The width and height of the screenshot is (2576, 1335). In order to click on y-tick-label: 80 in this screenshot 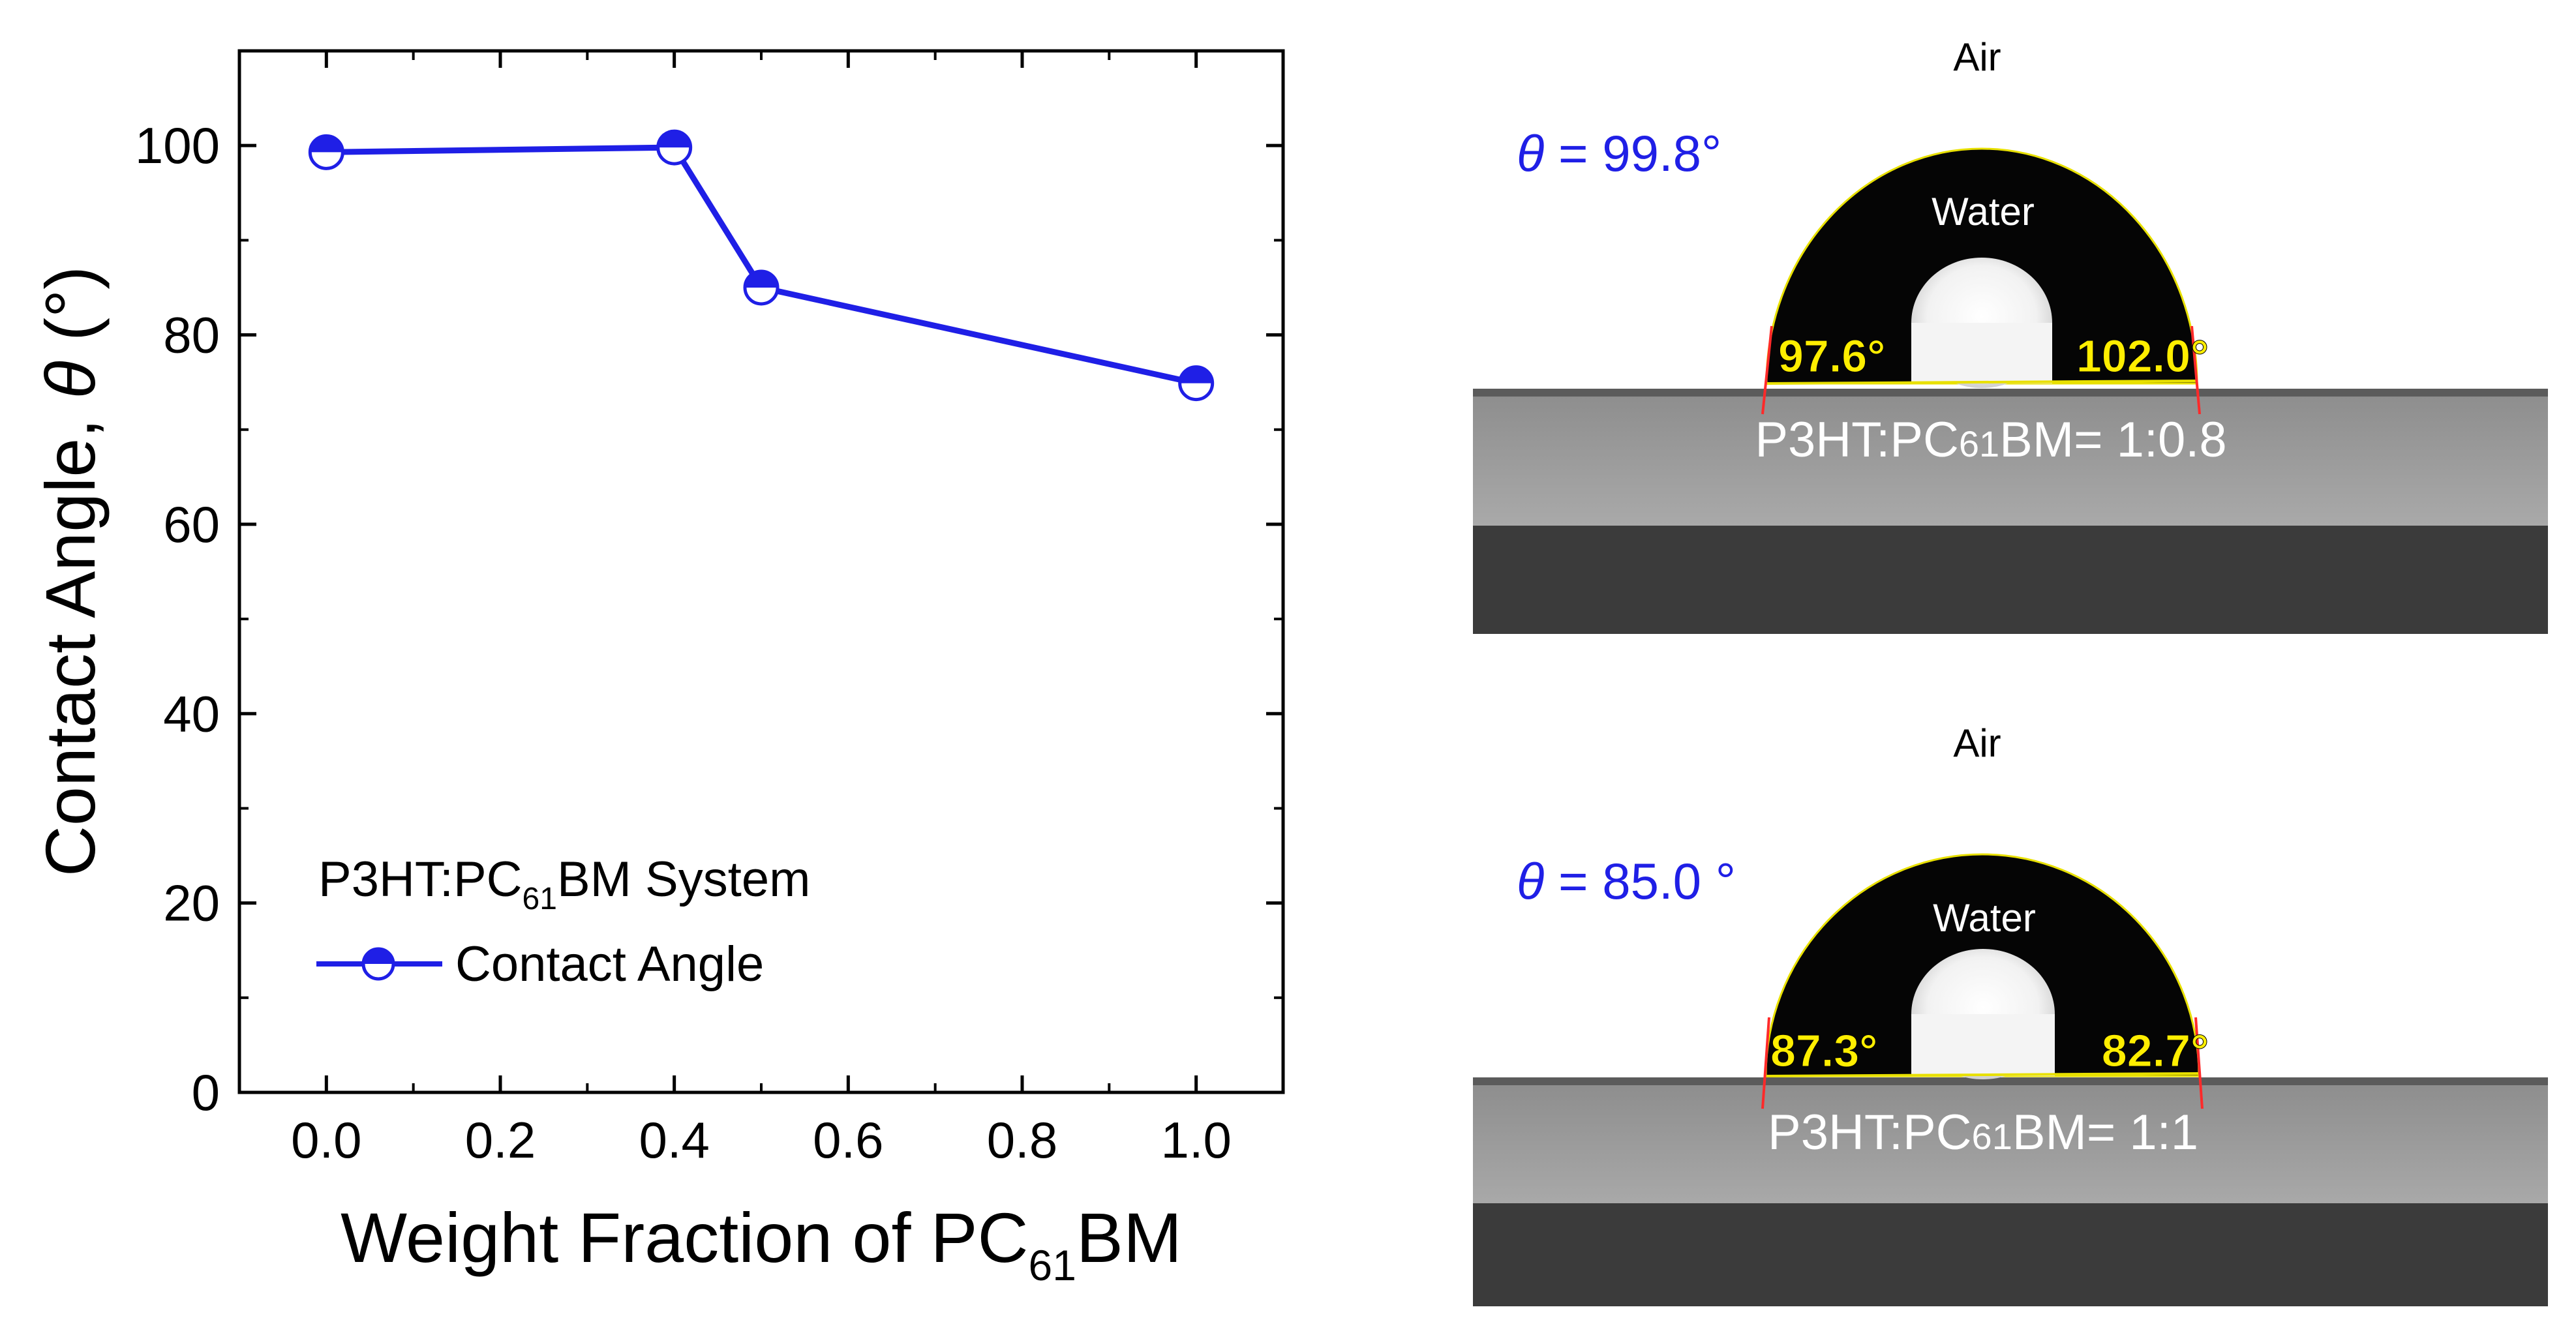, I will do `click(191, 336)`.